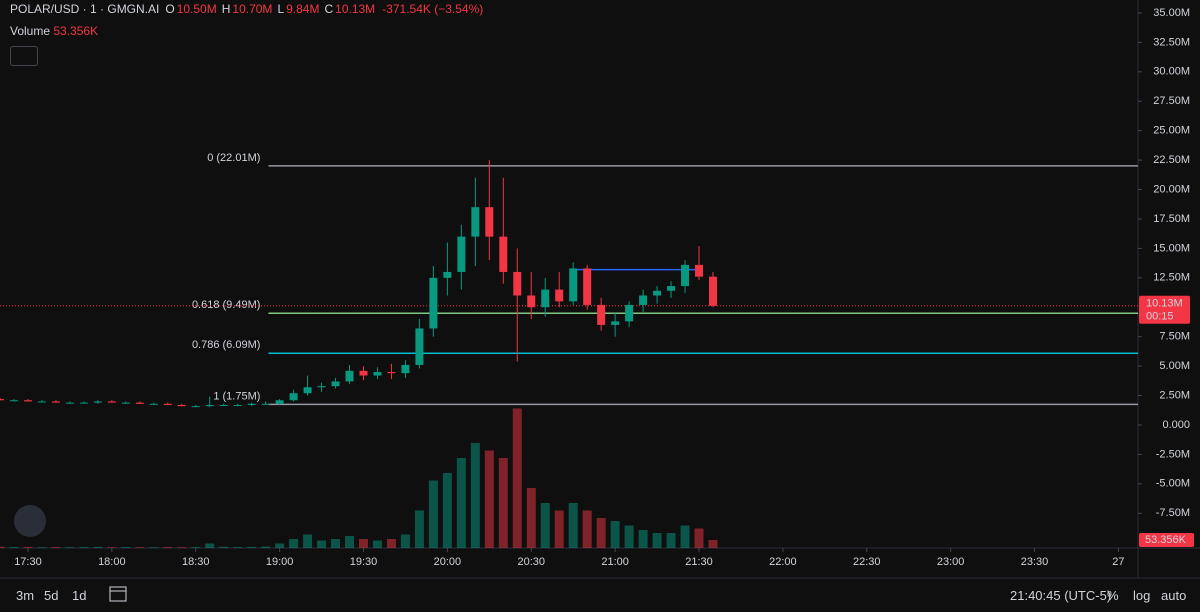 The image size is (1200, 612). I want to click on y-tick-label: -7.50M, so click(1173, 513).